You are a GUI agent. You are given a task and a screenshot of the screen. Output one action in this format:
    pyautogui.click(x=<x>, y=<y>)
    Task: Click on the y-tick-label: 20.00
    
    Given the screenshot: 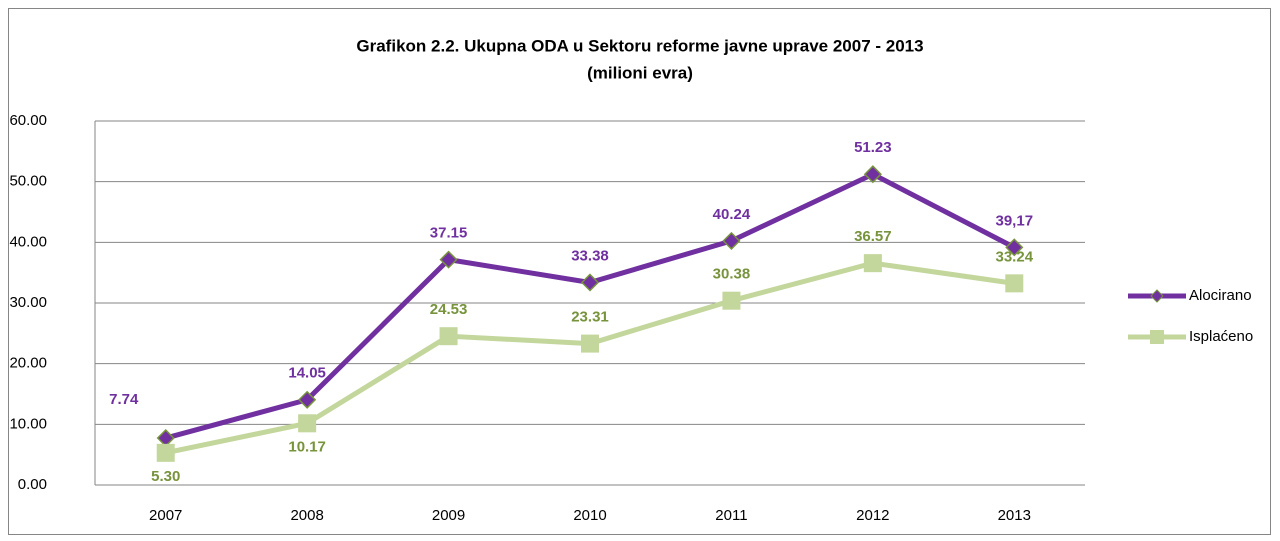 What is the action you would take?
    pyautogui.click(x=28, y=363)
    